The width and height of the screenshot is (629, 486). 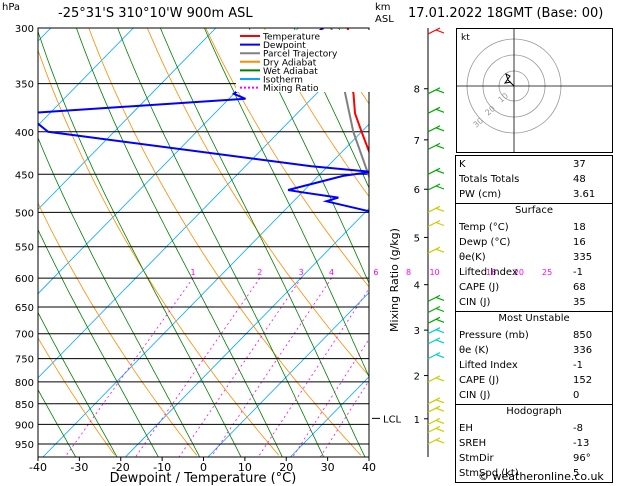 I want to click on indices-top-box: K 37 Totals Totals 48 PW (cm) 3.61, so click(x=534, y=179).